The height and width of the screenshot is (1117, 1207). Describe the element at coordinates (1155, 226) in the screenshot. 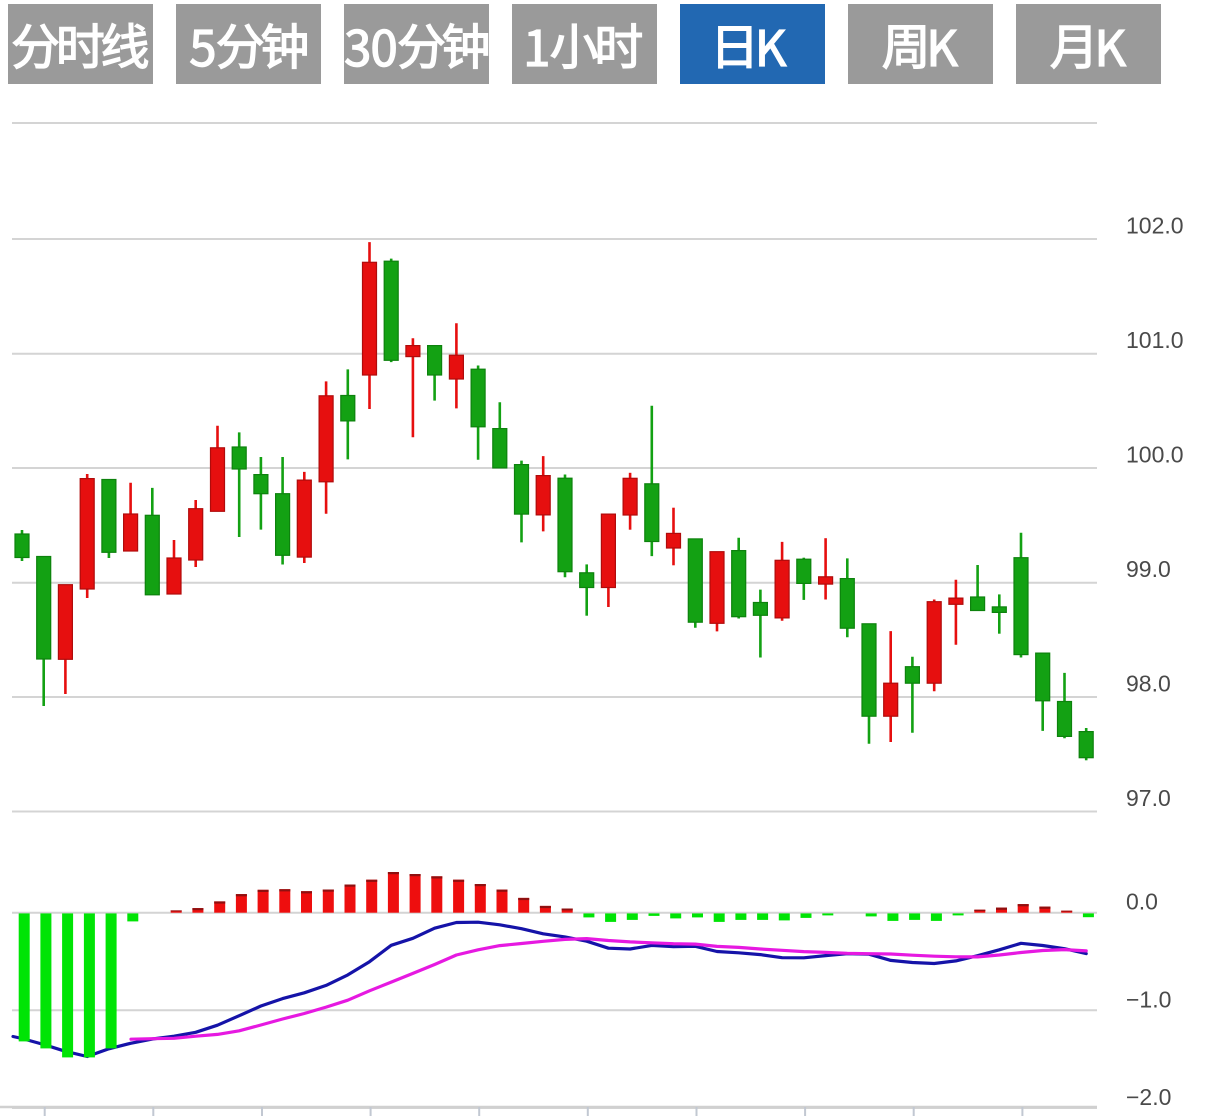

I see `svg-text: 102.0` at that location.